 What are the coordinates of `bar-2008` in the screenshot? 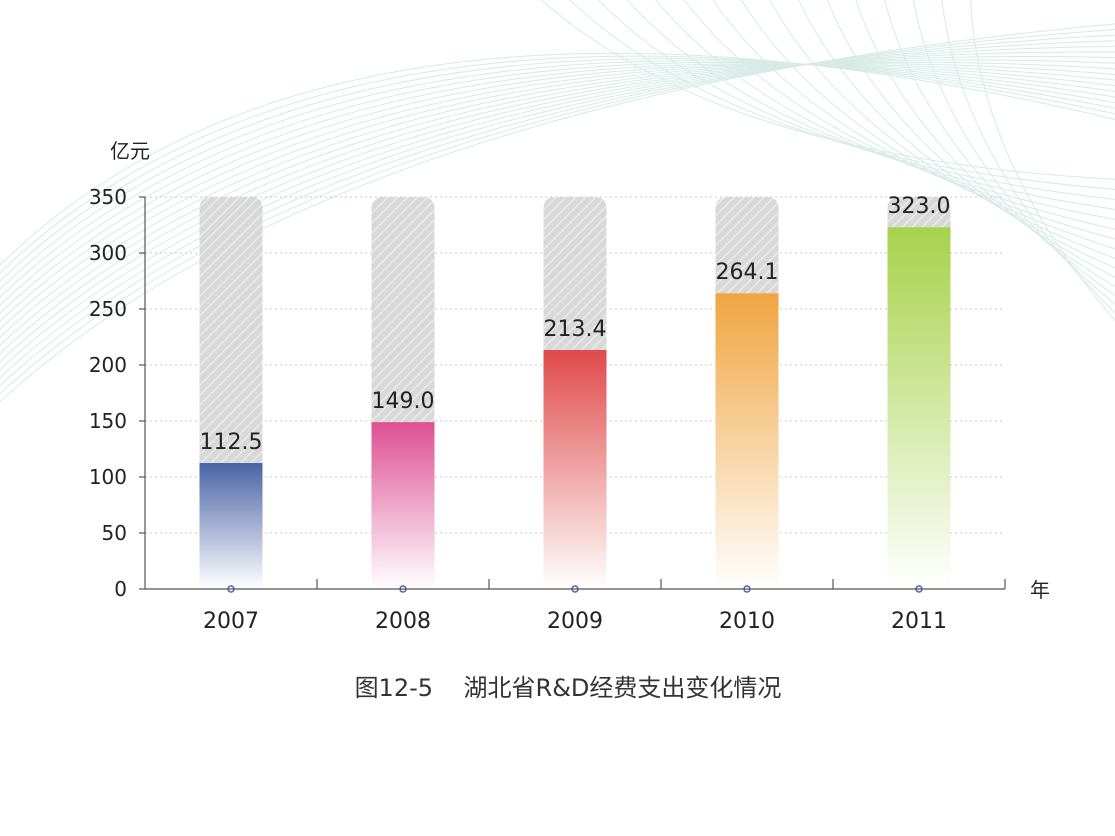 It's located at (403, 505).